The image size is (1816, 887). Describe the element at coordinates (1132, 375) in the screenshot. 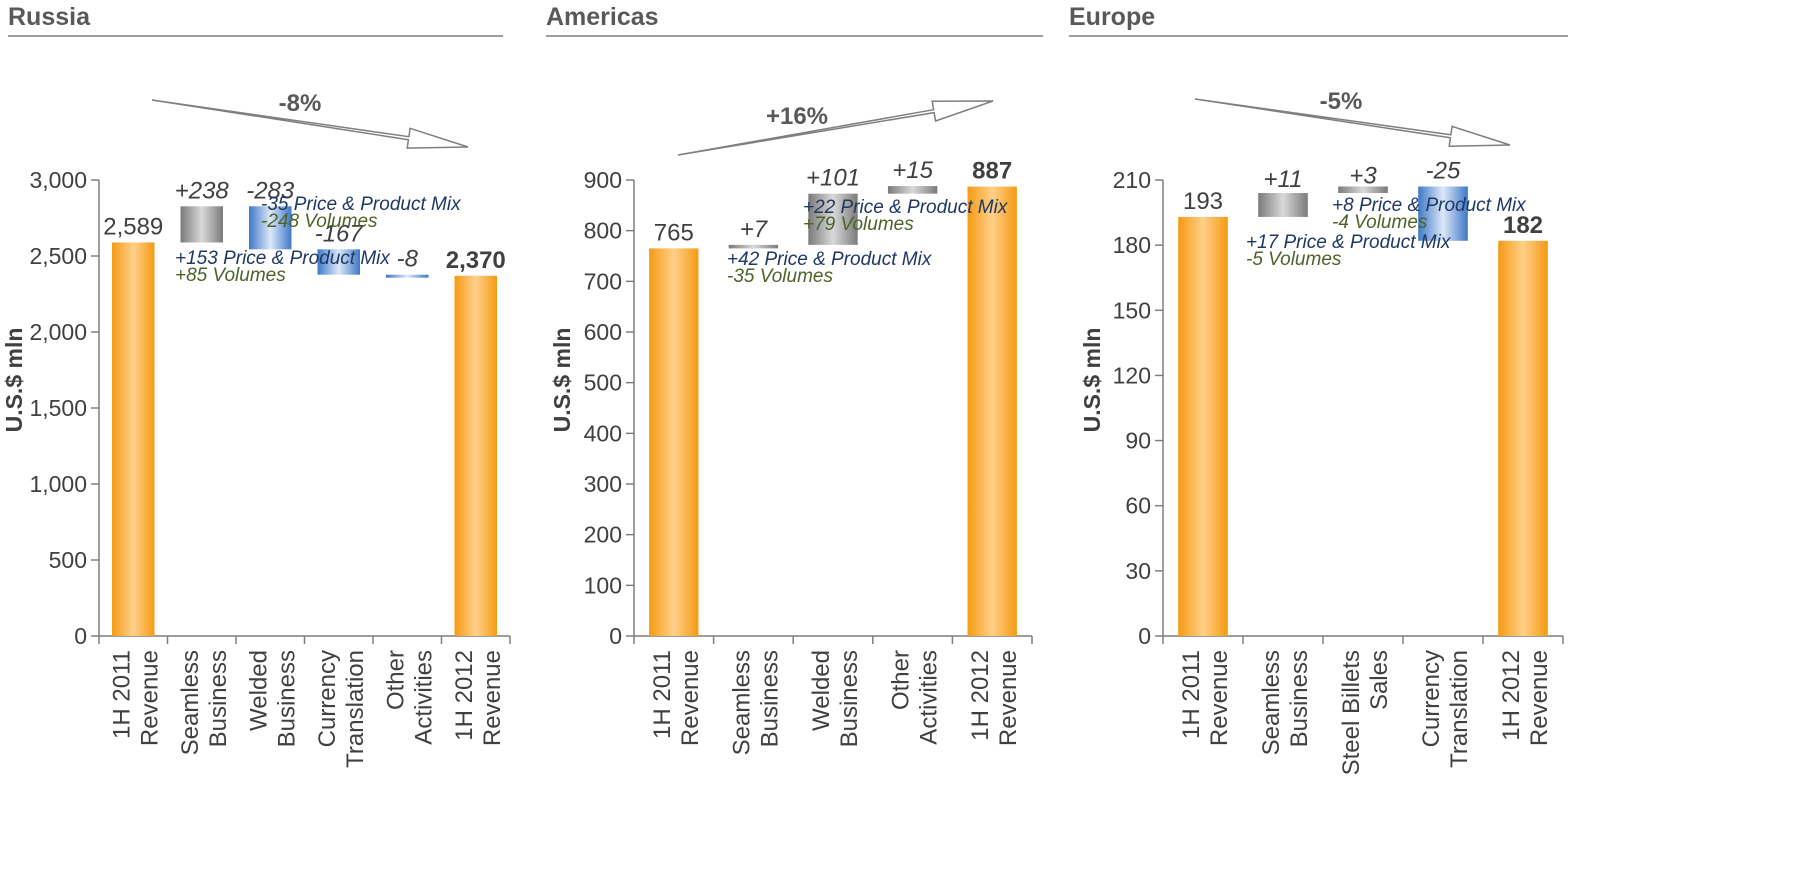

I see `y-tick-label: 120` at that location.